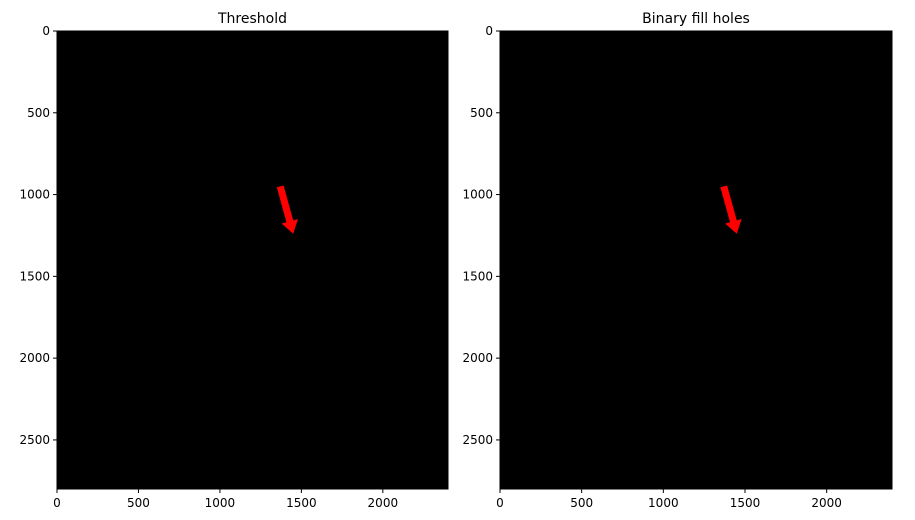 Image resolution: width=915 pixels, height=520 pixels. I want to click on binary-fill-holes-y-tick-label: 1000, so click(477, 195).